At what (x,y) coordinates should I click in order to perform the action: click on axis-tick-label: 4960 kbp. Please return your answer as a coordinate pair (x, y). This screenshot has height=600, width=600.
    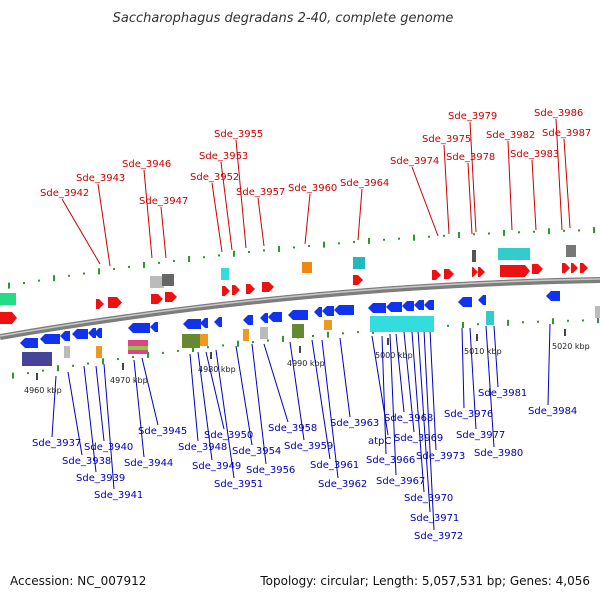
    Looking at the image, I should click on (43, 390).